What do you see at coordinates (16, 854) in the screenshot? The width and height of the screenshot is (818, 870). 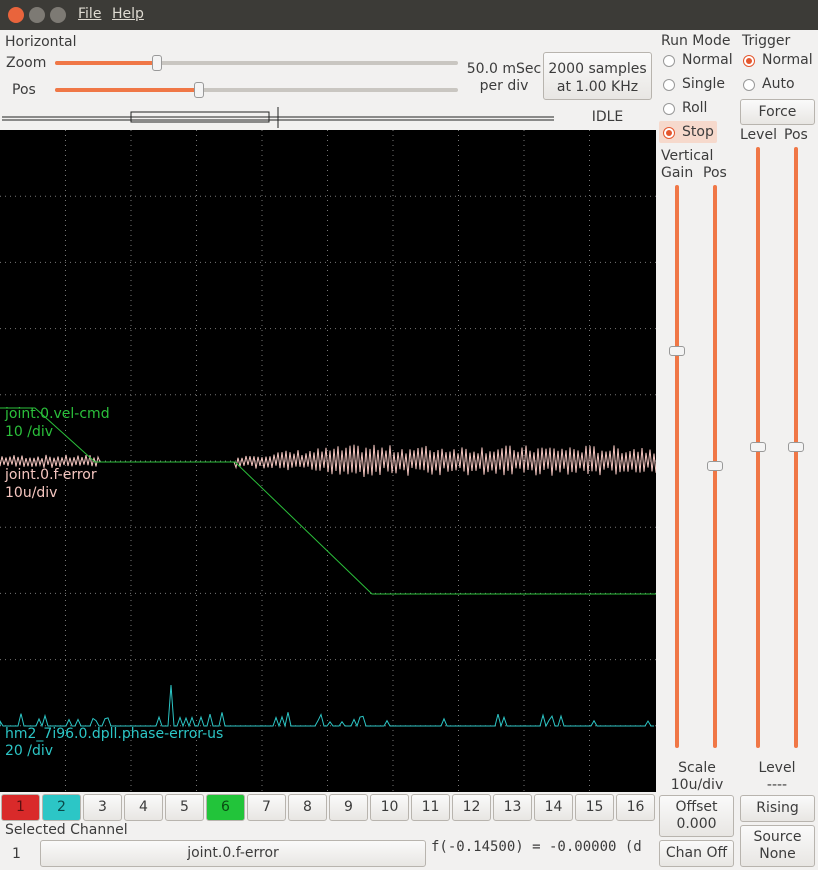 I see `channel-number: 1` at bounding box center [16, 854].